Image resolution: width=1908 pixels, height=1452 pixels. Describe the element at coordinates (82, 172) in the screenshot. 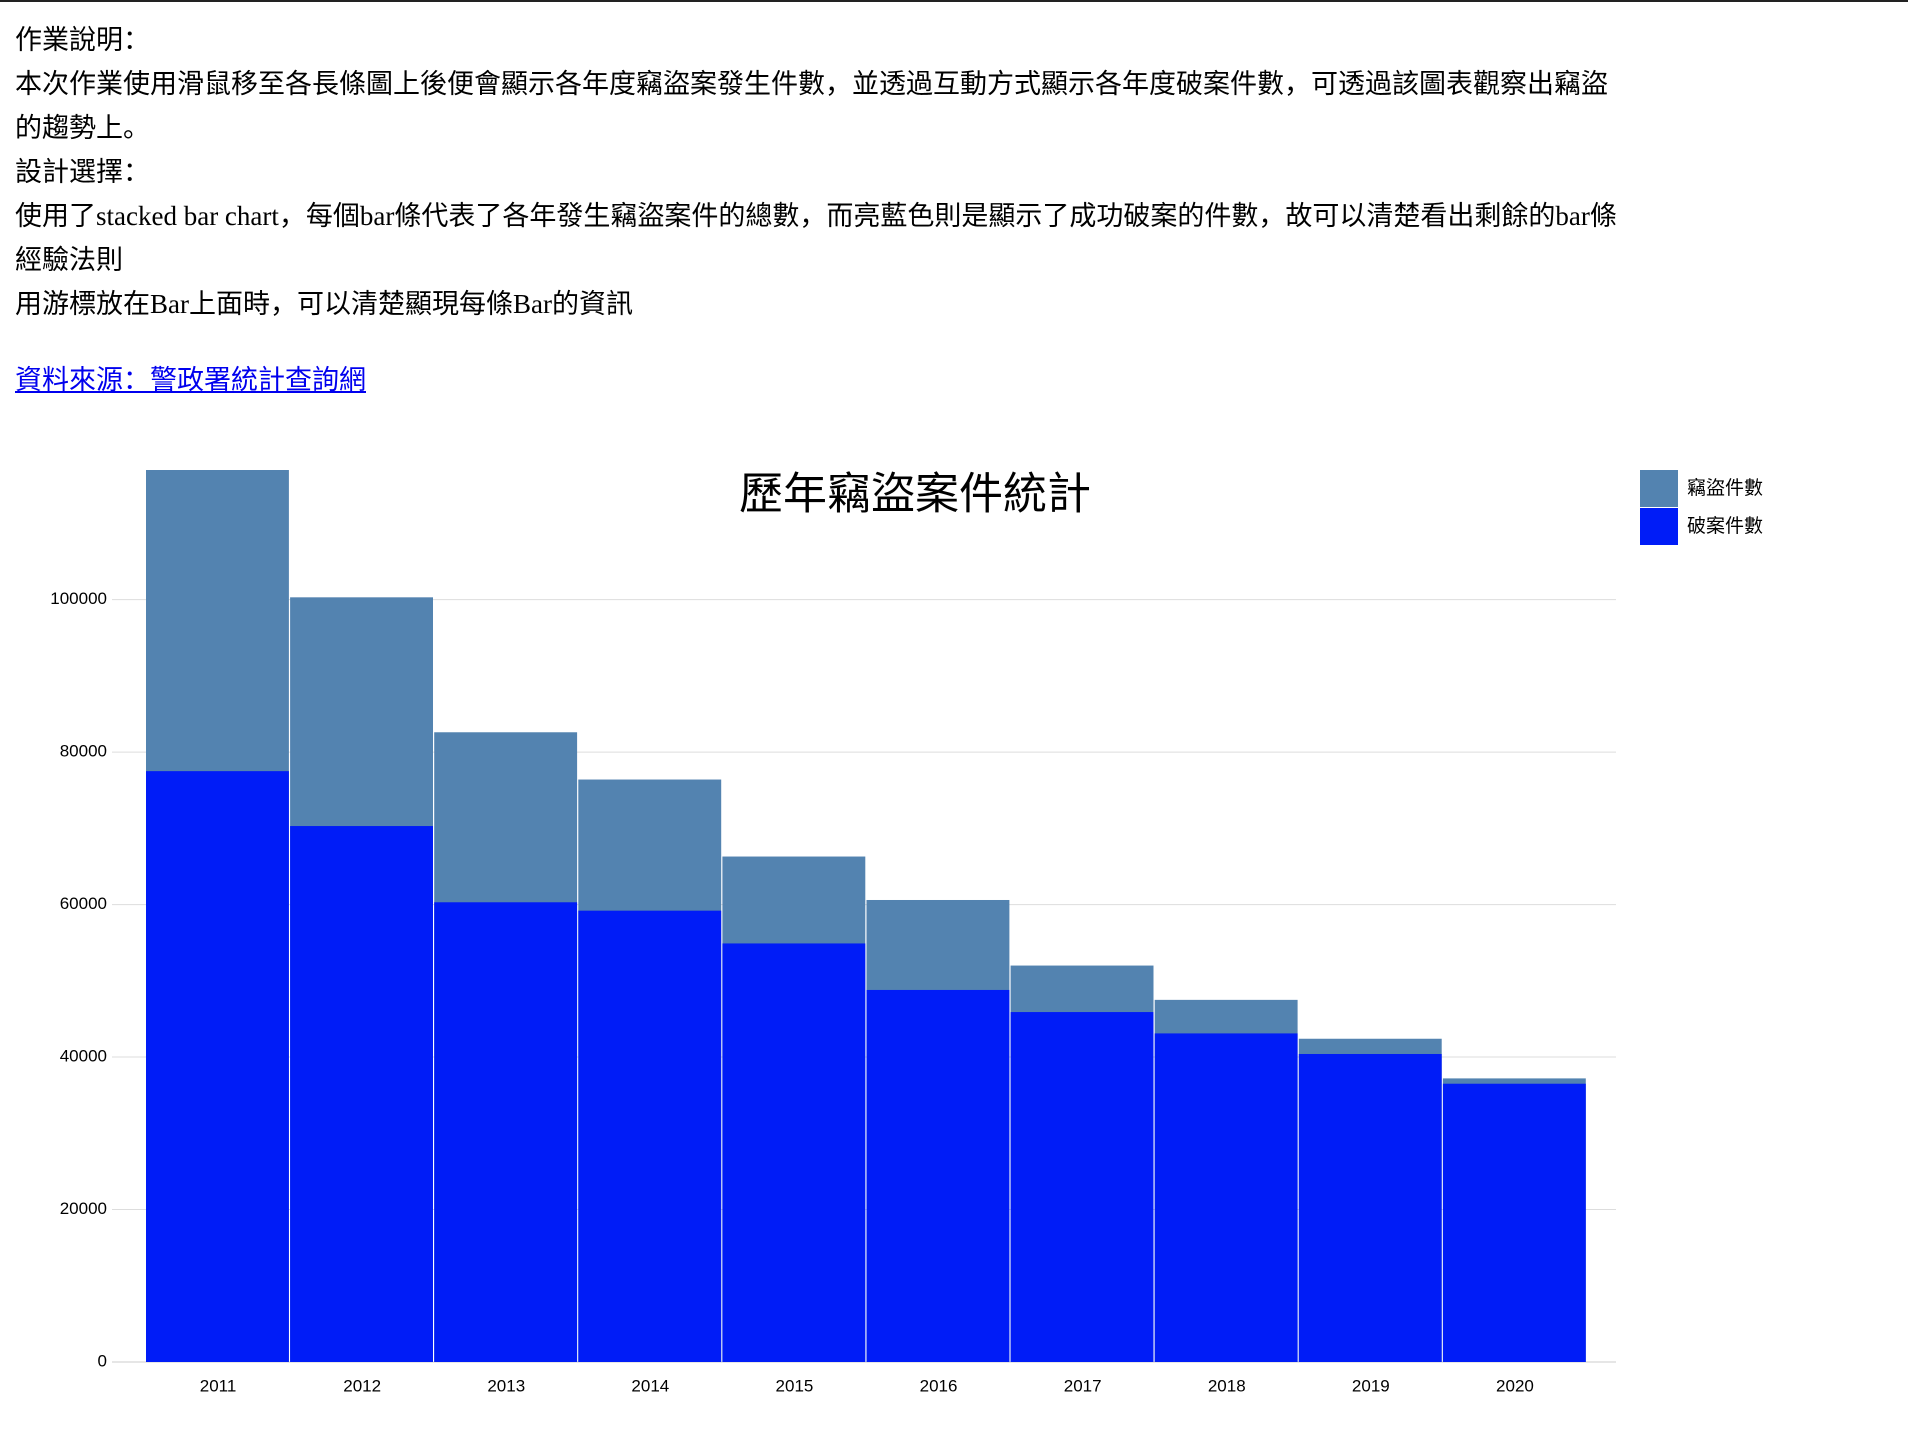

I see `heading: 設計選擇：` at that location.